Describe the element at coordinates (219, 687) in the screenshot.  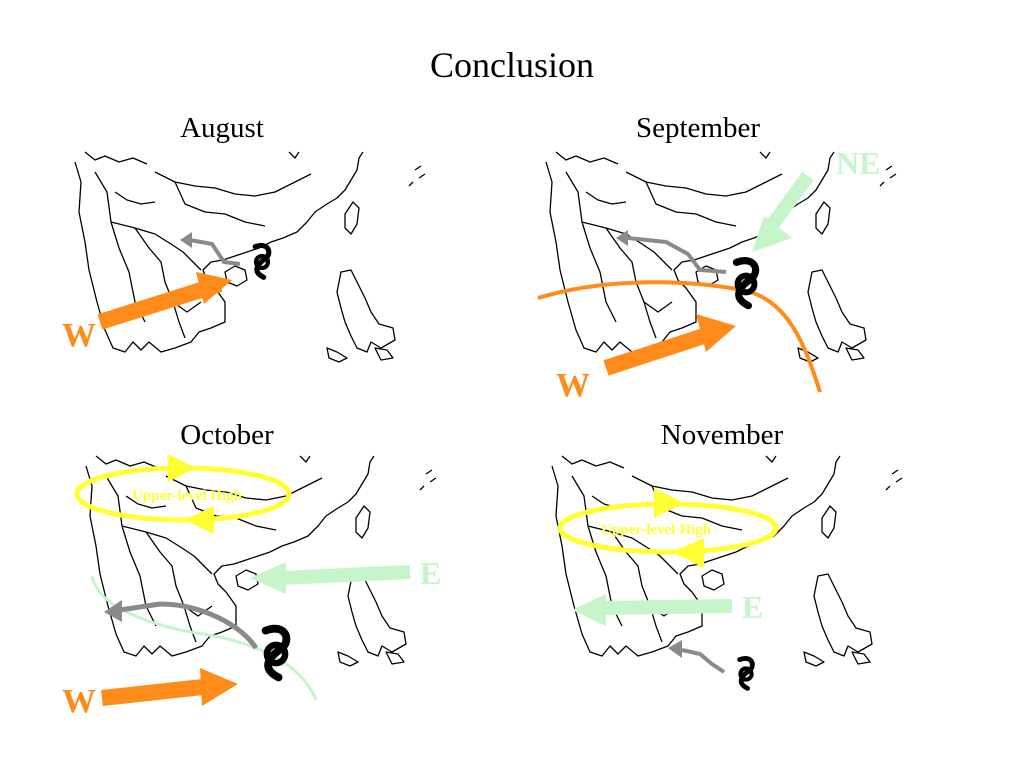
I see `westerly-arrowhead-october` at that location.